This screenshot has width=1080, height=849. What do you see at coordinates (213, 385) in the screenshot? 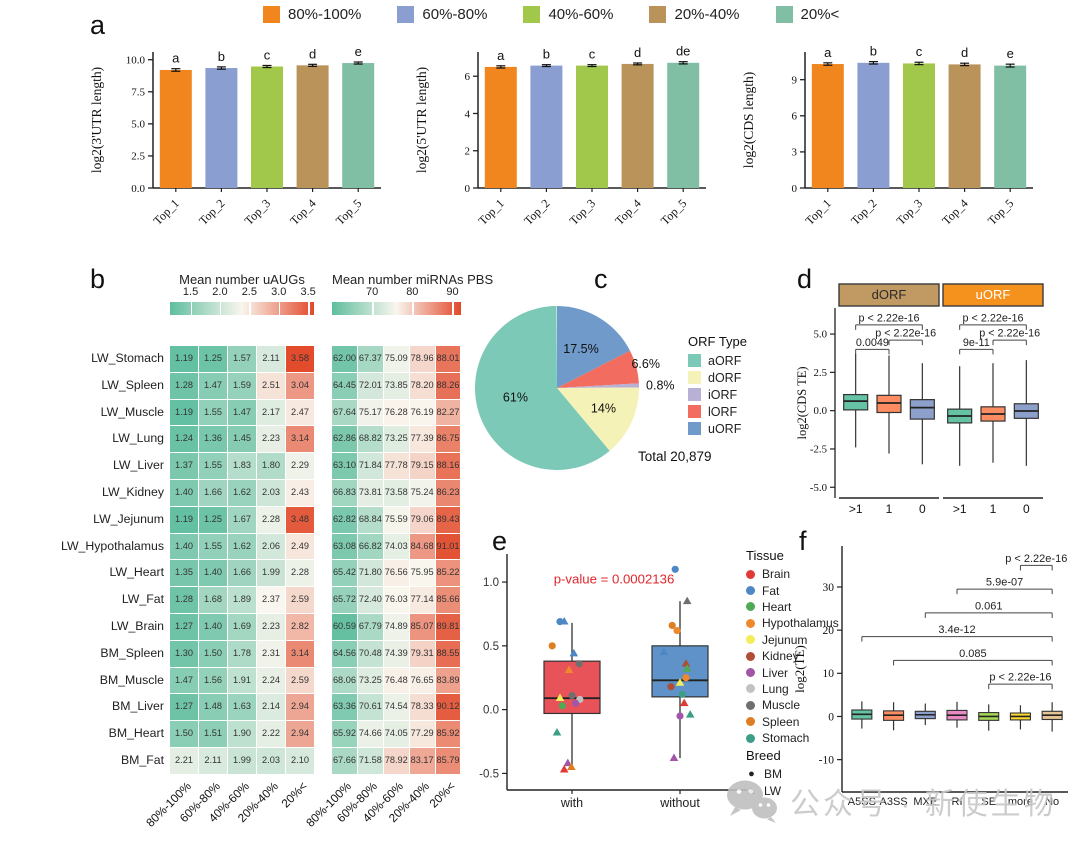
I see `heatmap-cell: 1.47` at bounding box center [213, 385].